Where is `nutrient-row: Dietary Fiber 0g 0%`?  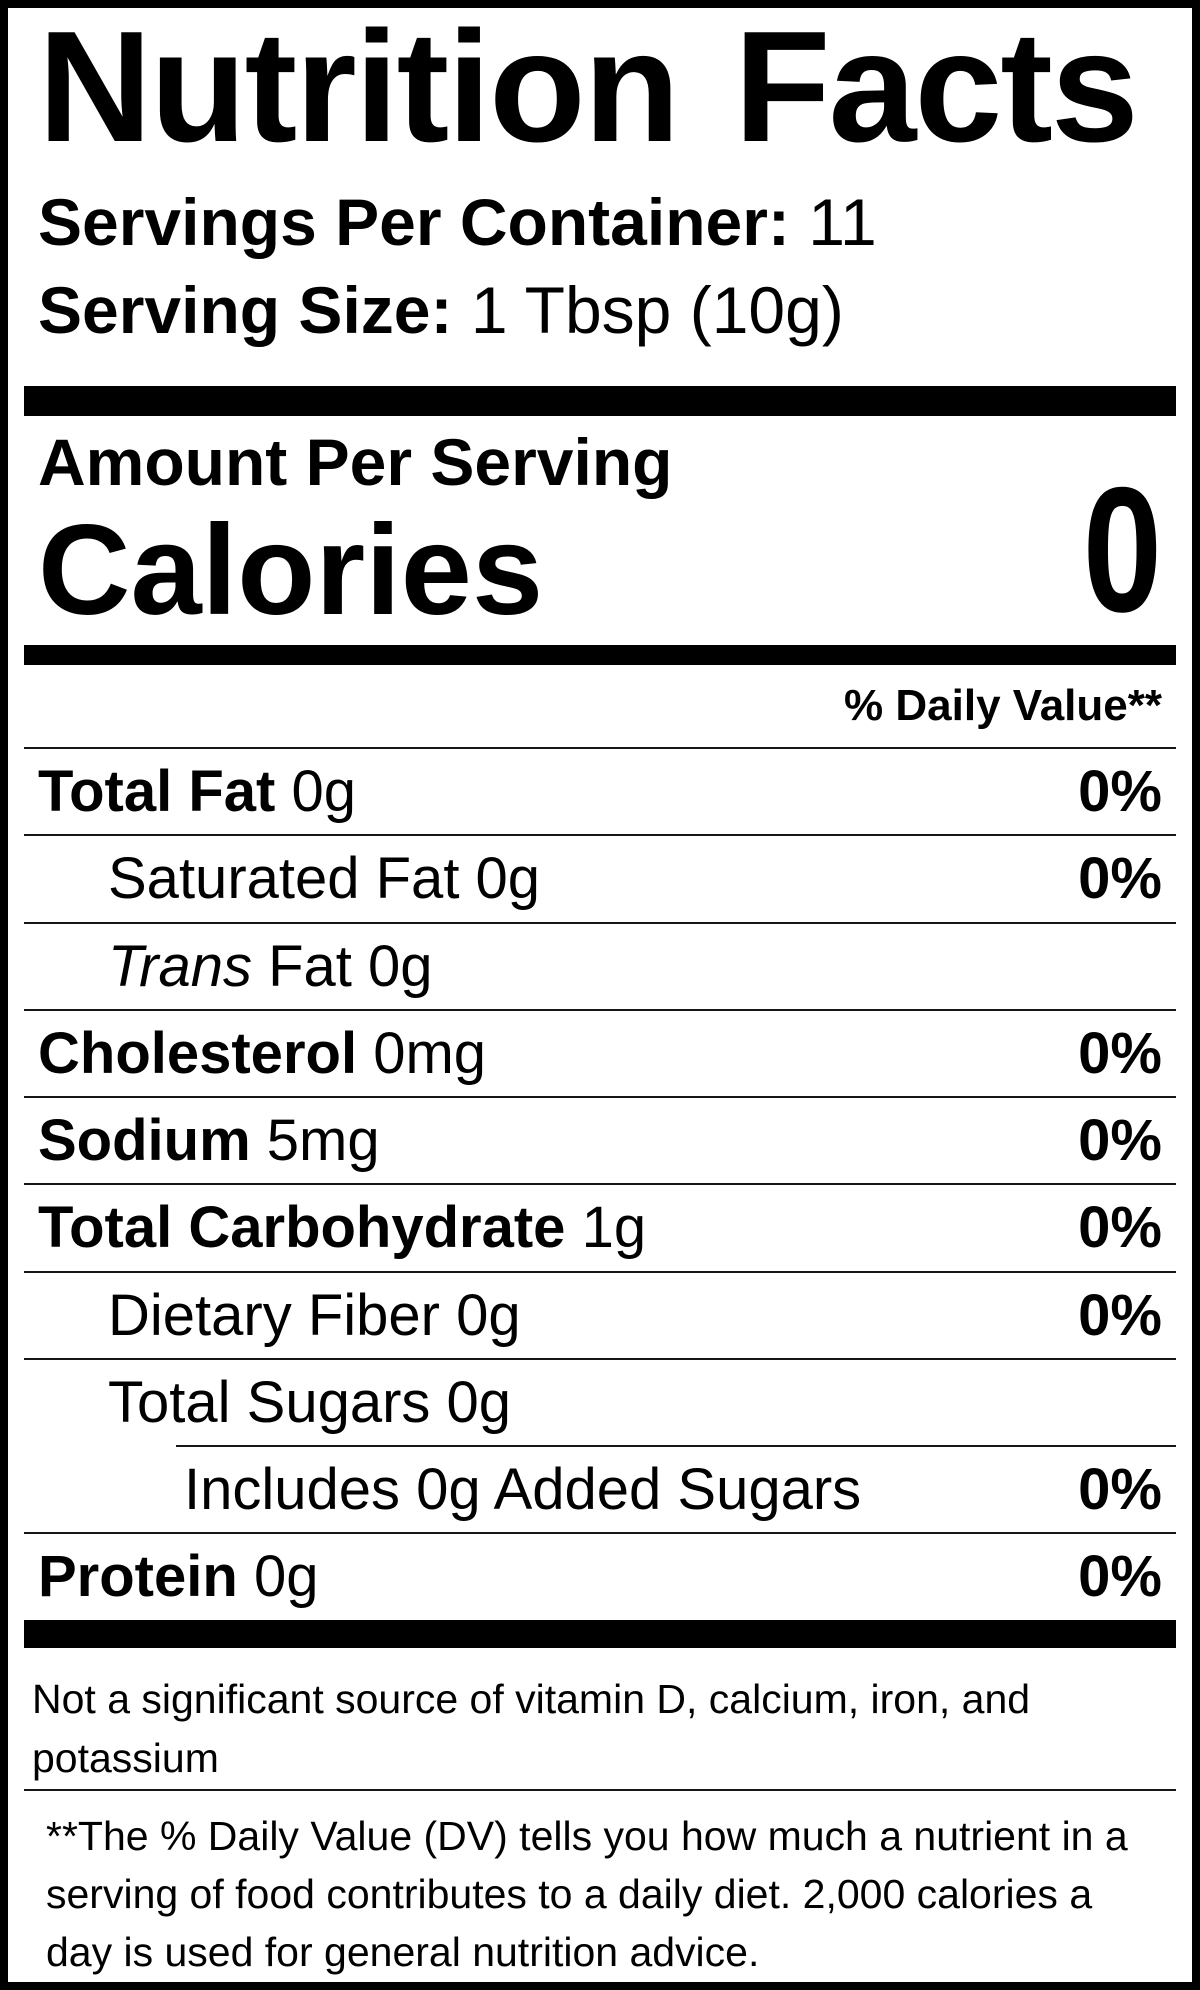 nutrient-row: Dietary Fiber 0g 0% is located at coordinates (600, 1314).